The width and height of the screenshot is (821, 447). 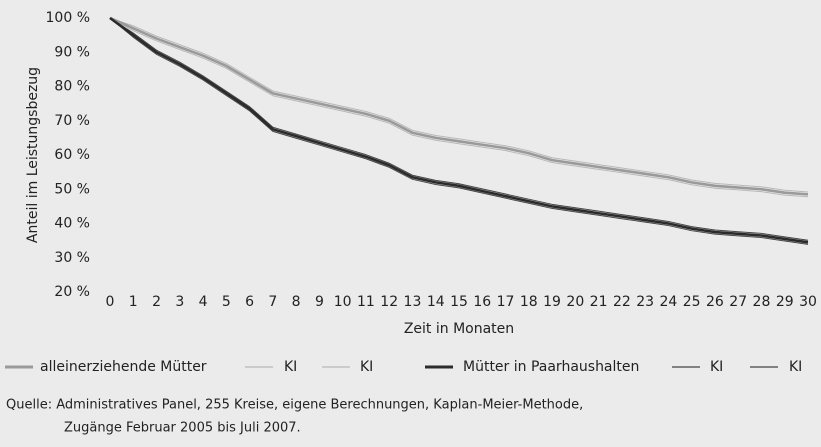 What do you see at coordinates (343, 302) in the screenshot?
I see `x-tick-label: 10` at bounding box center [343, 302].